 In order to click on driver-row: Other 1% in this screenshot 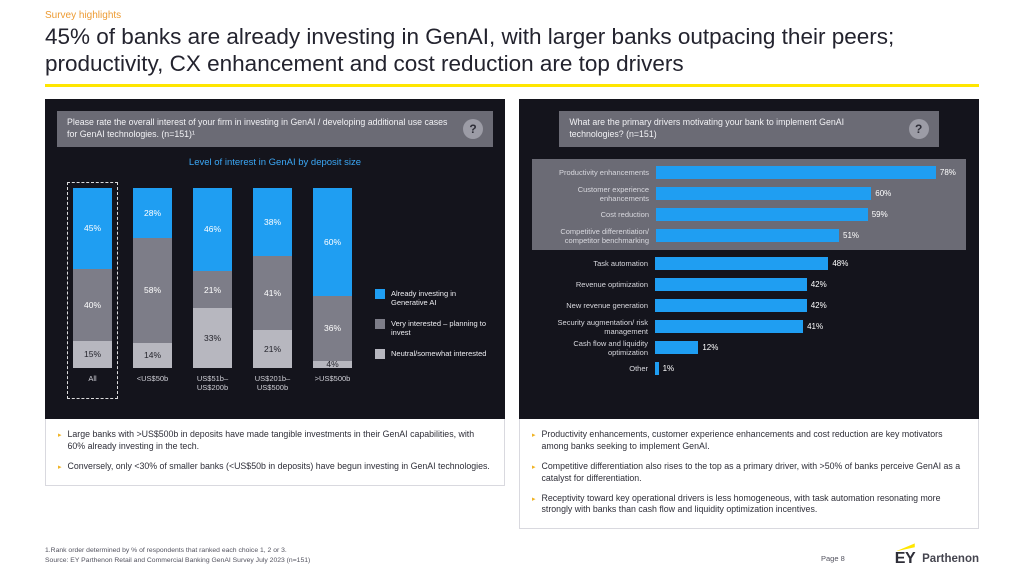, I will do `click(749, 369)`.